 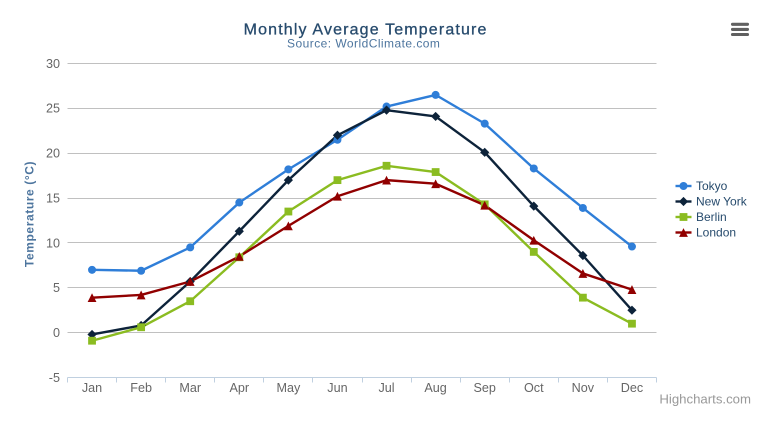 I want to click on svg-text: Jul, so click(x=386, y=388).